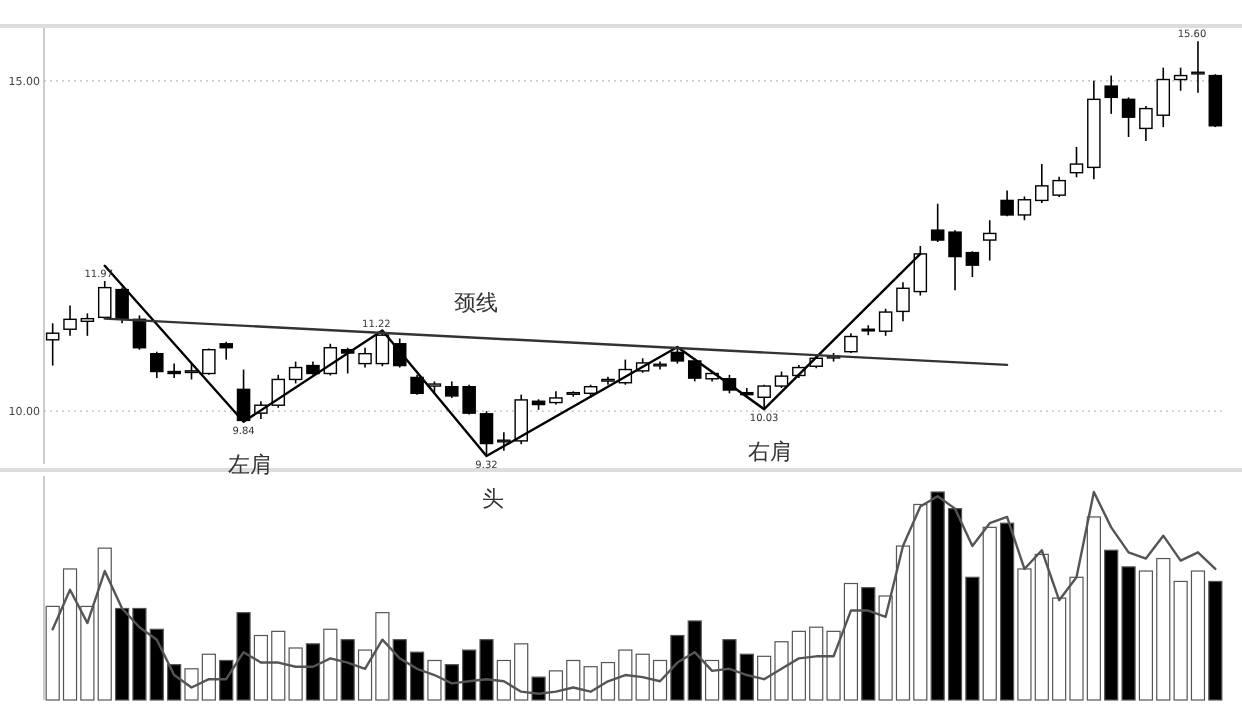 The width and height of the screenshot is (1242, 708). Describe the element at coordinates (770, 452) in the screenshot. I see `annotation: 右肩` at that location.